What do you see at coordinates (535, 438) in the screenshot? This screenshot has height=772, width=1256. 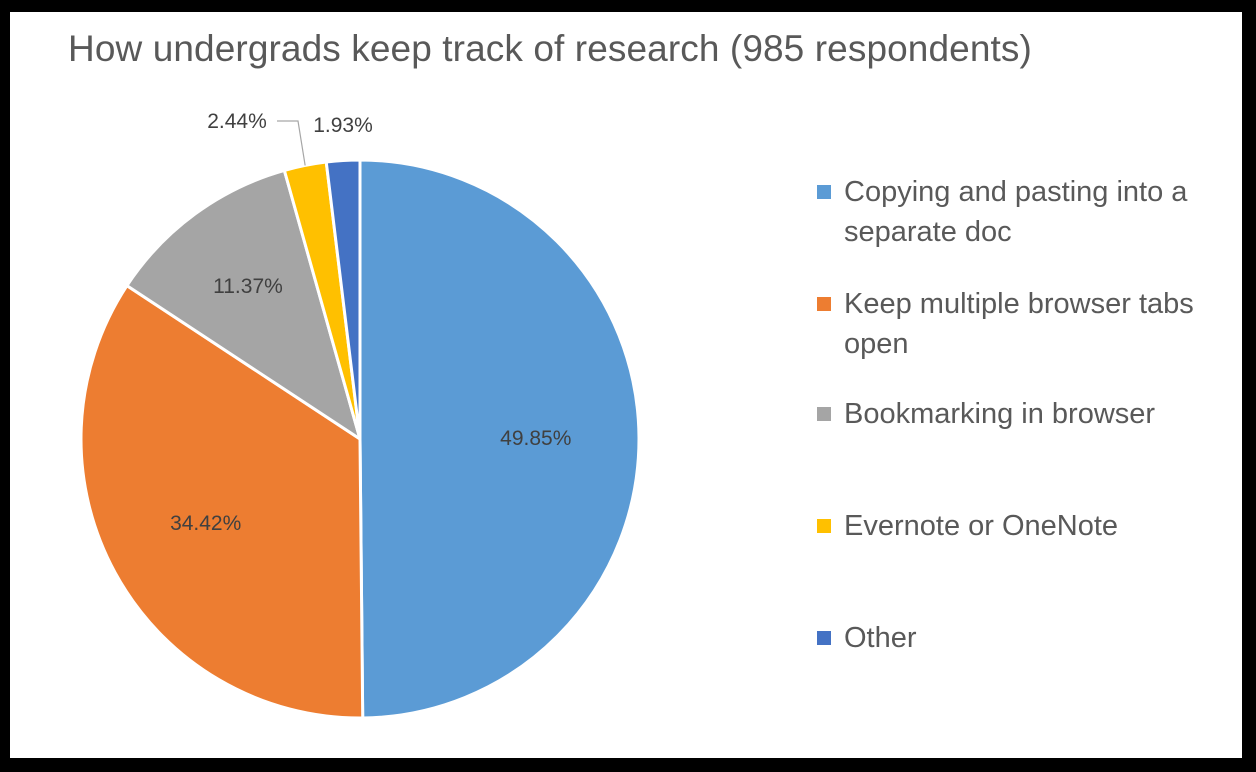 I see `data-label-copying-pasting: 49.85%` at bounding box center [535, 438].